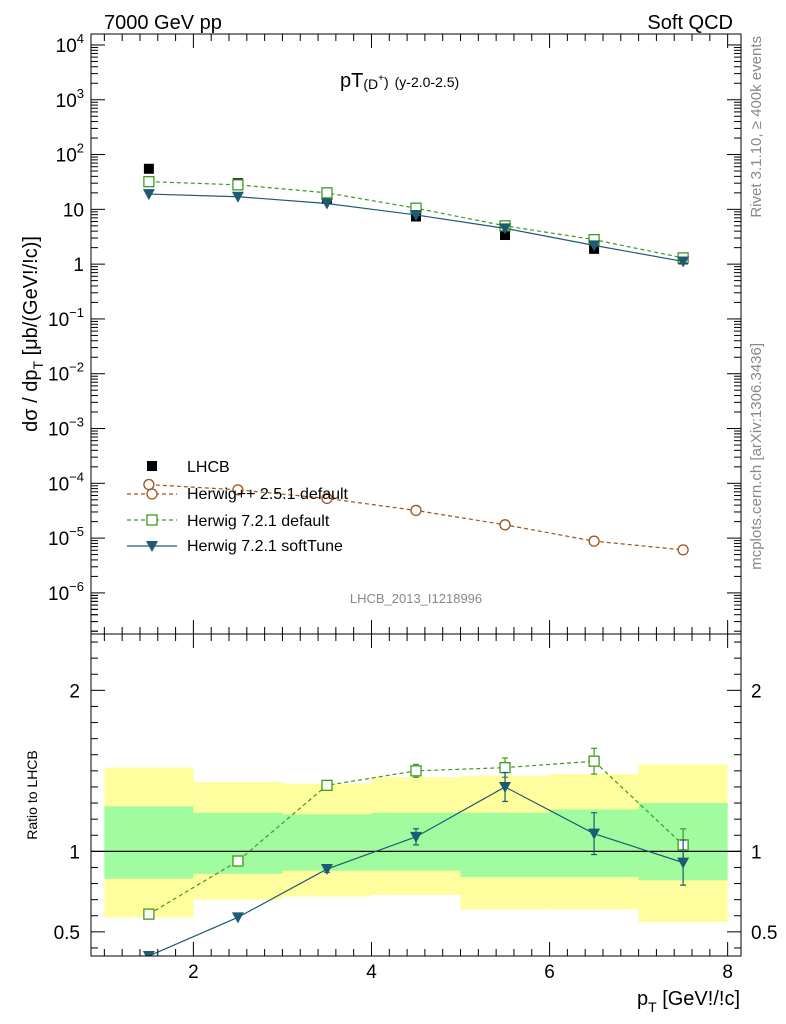 The image size is (786, 1024). What do you see at coordinates (549, 972) in the screenshot?
I see `ratio-x-tick-label: 6` at bounding box center [549, 972].